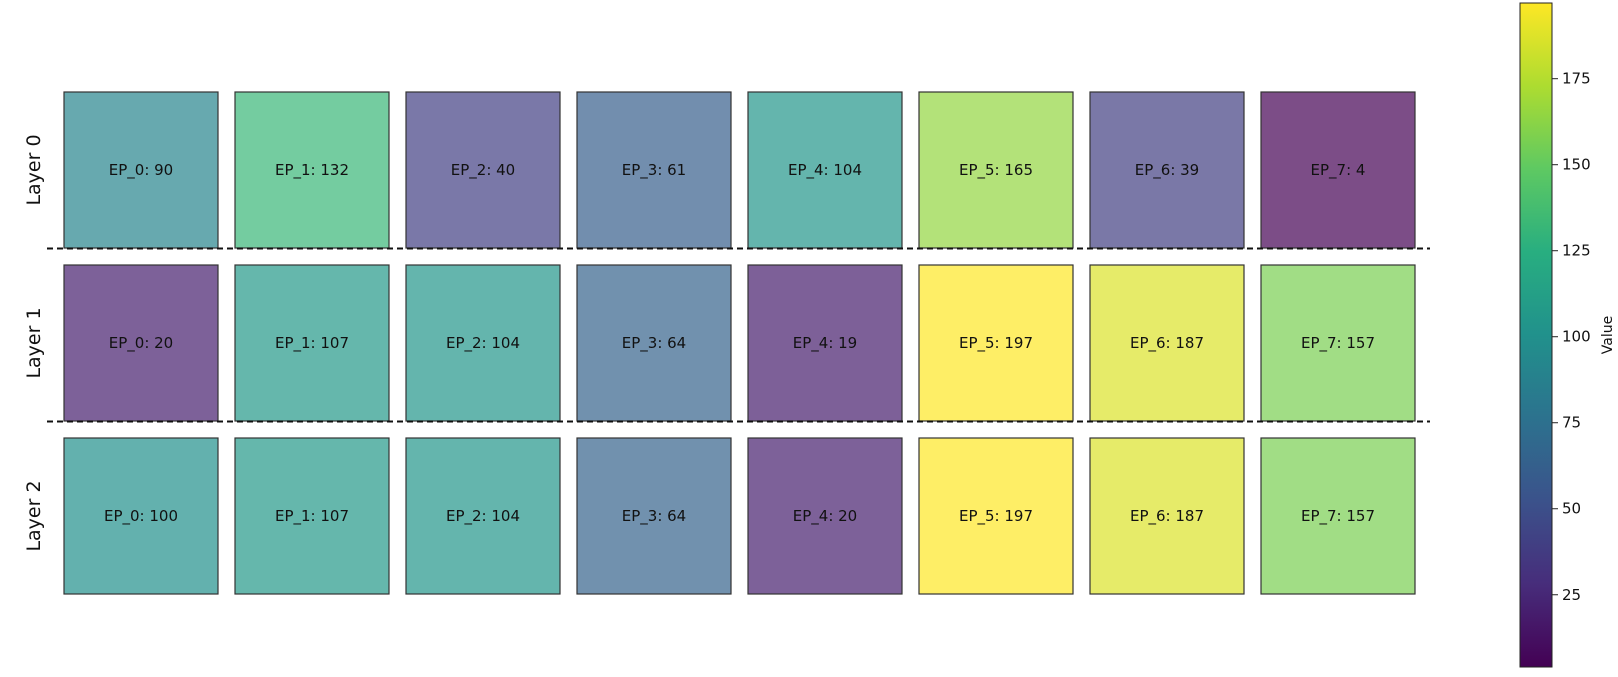 Image resolution: width=1618 pixels, height=677 pixels. I want to click on row-label: Layer 2, so click(34, 515).